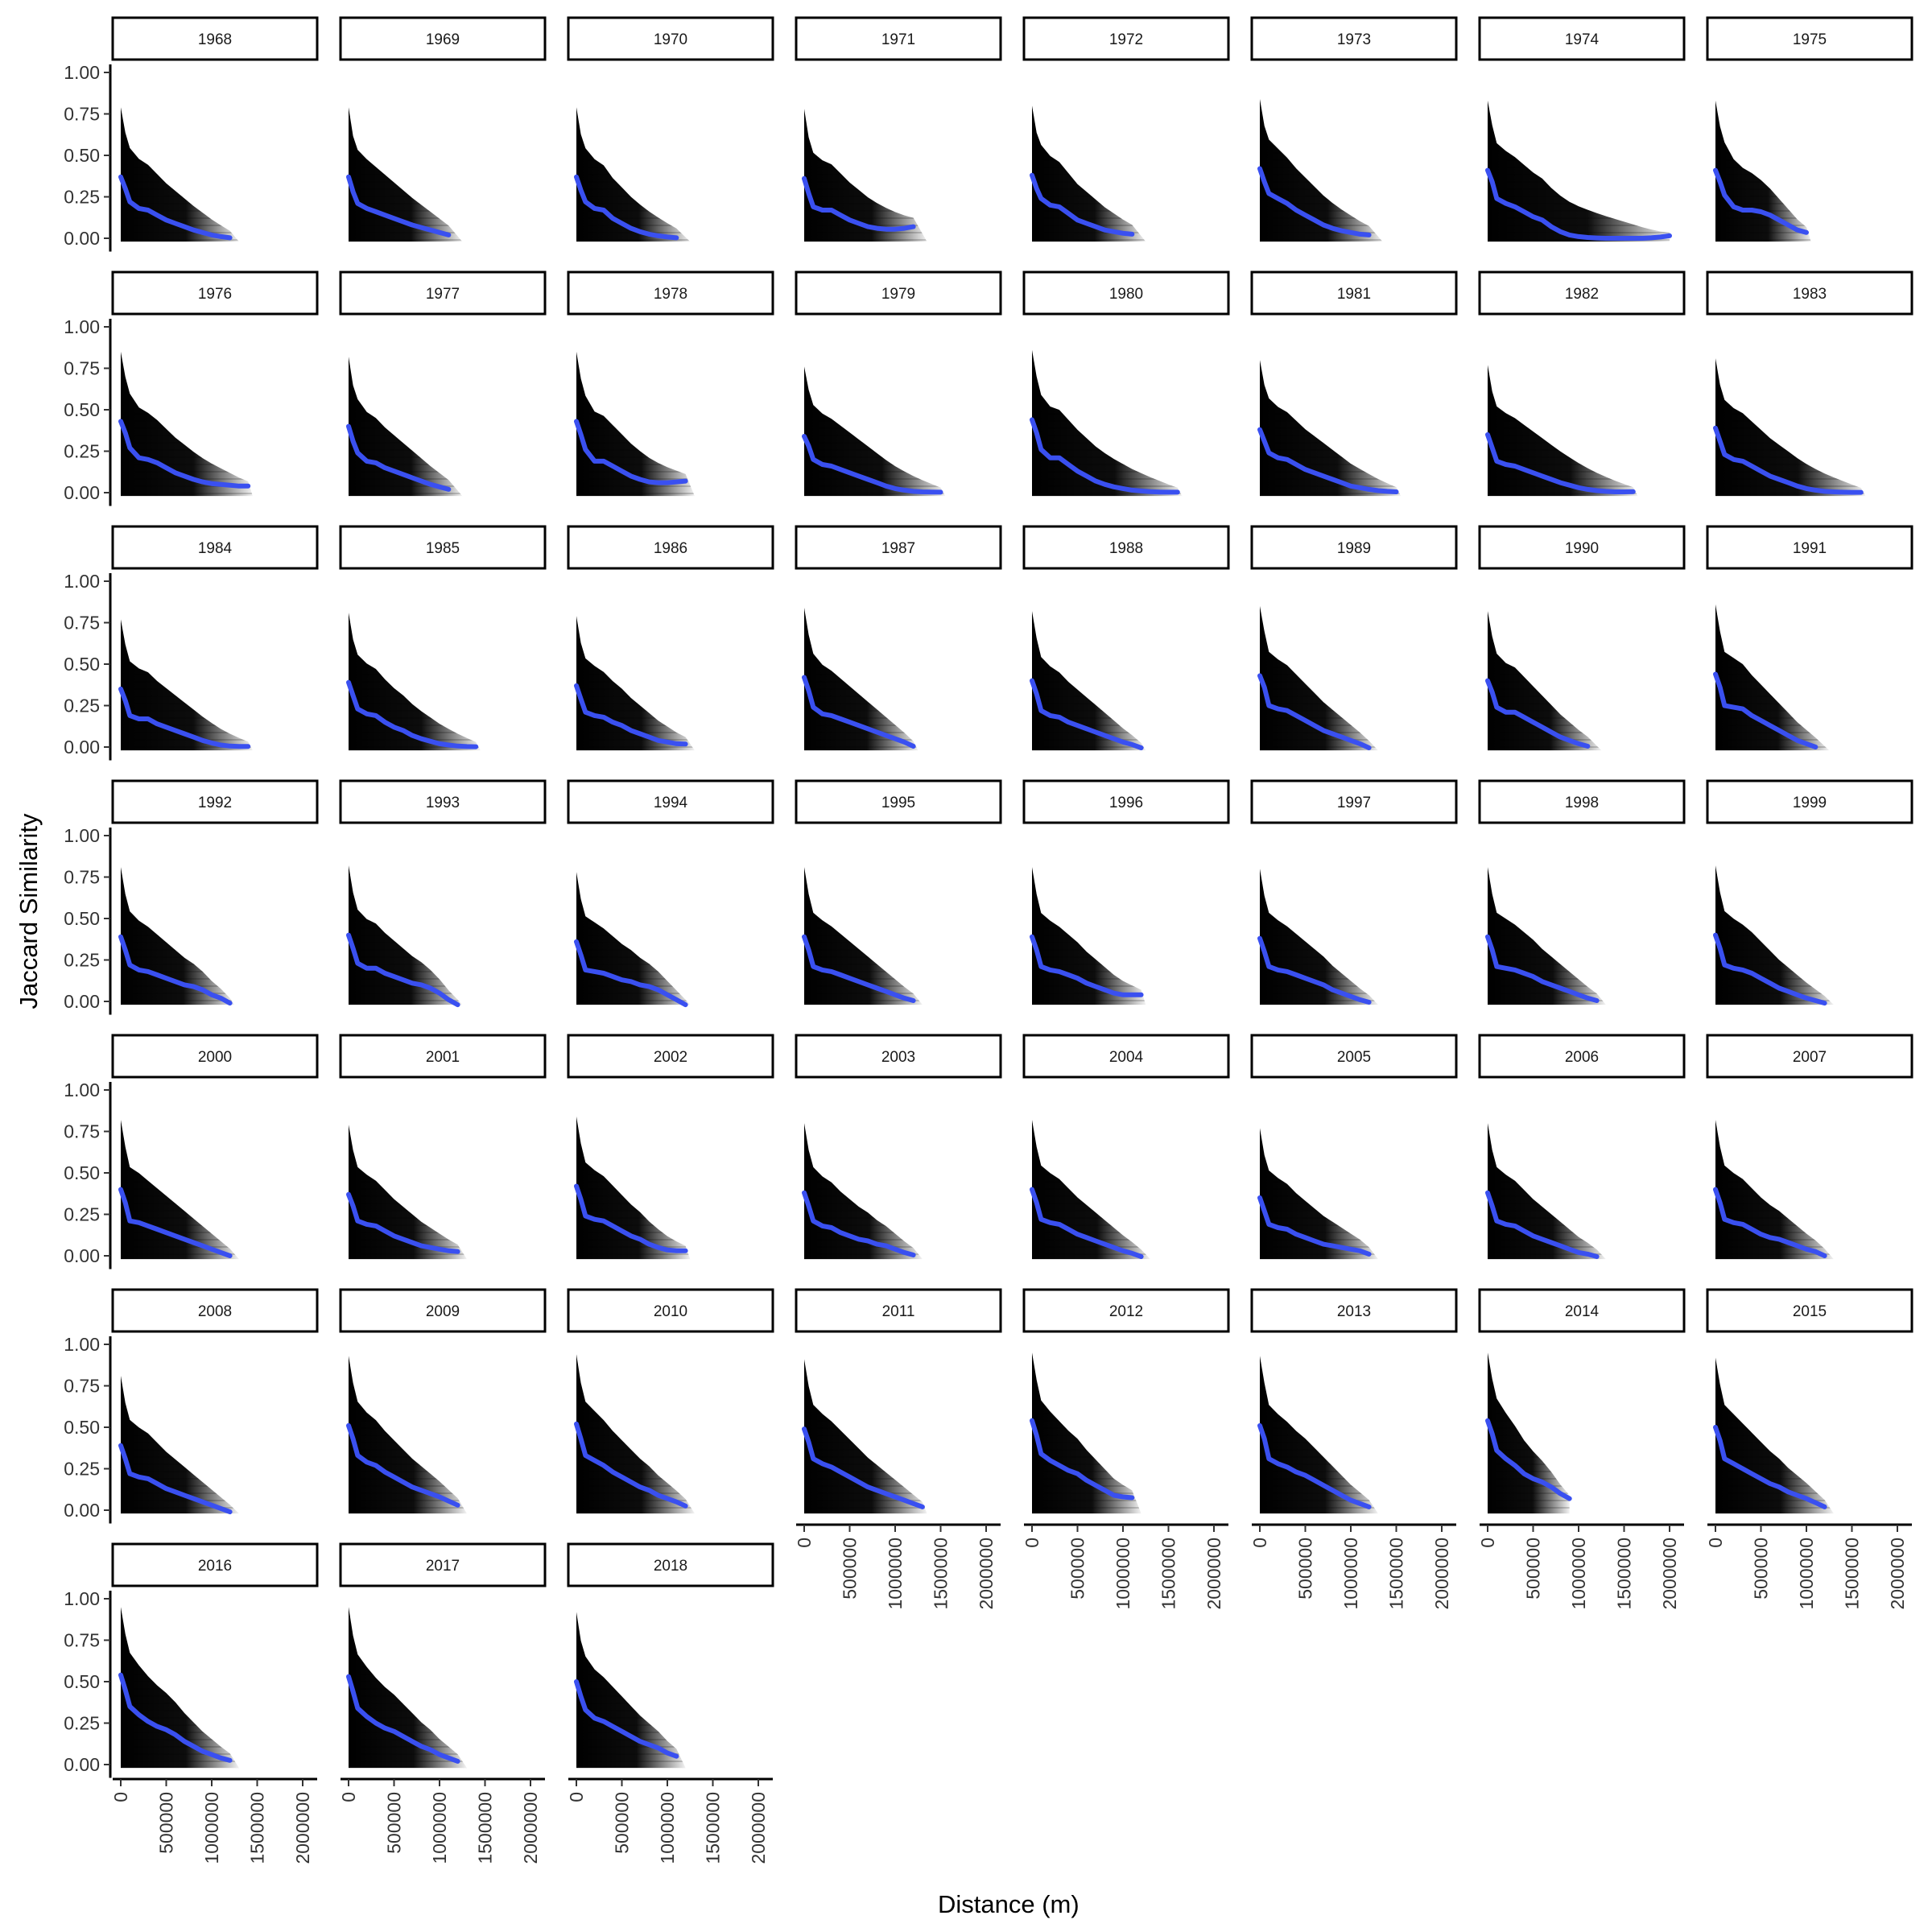  I want to click on facet-strip-label: 2016, so click(215, 1566).